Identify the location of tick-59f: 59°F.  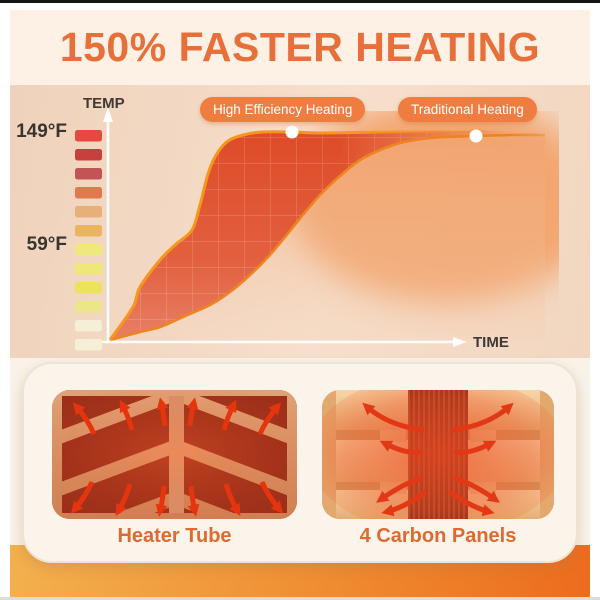
(47, 244).